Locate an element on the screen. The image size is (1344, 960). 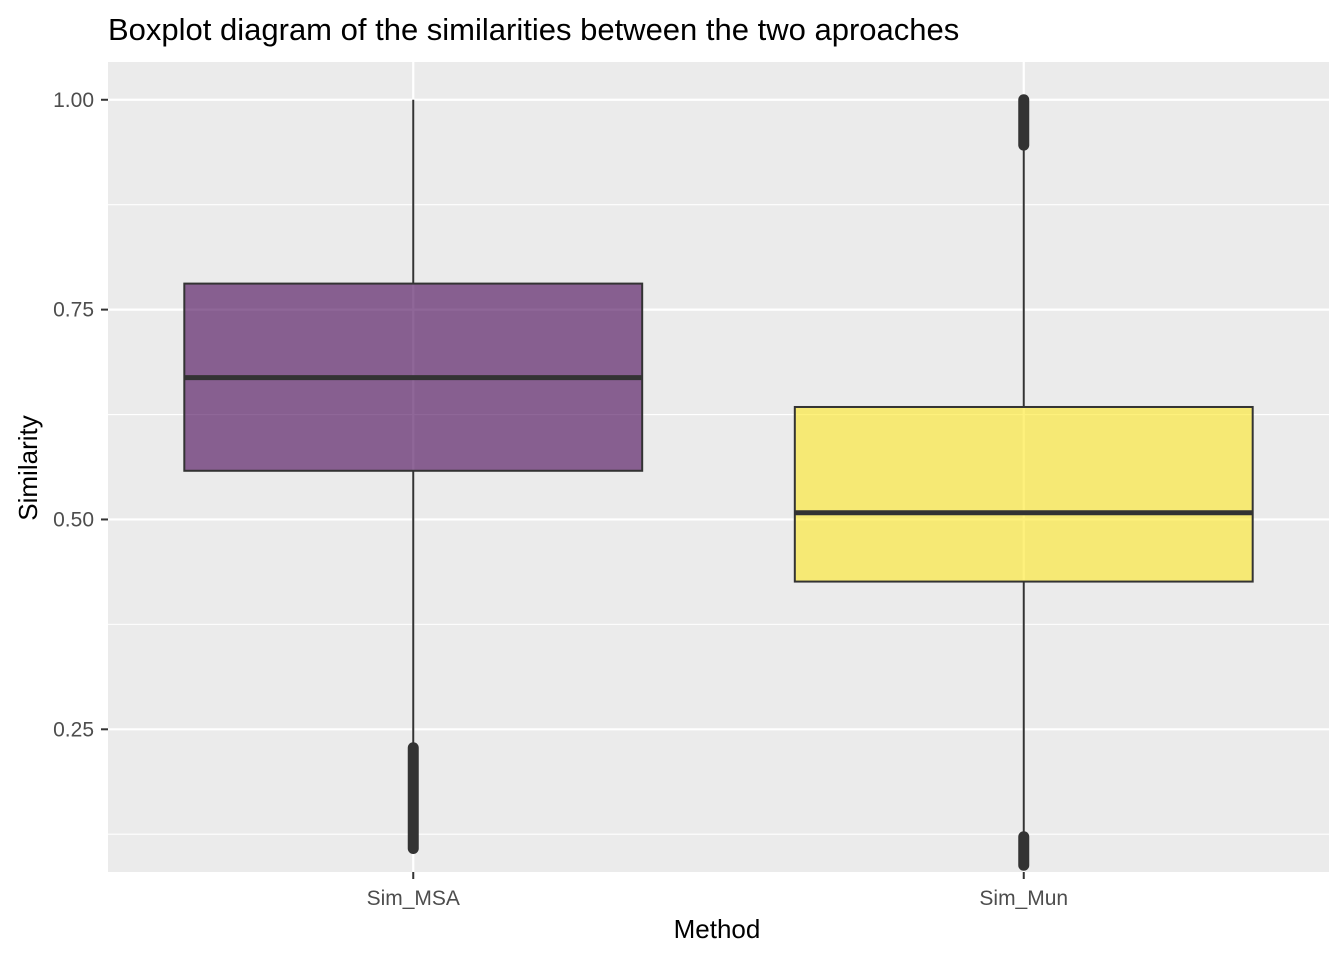
box-iqr is located at coordinates (1023, 494).